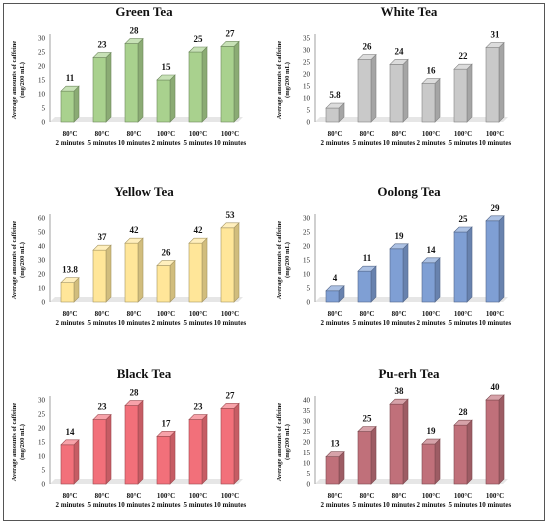 This screenshot has height=525, width=550. I want to click on data-label: 4, so click(335, 278).